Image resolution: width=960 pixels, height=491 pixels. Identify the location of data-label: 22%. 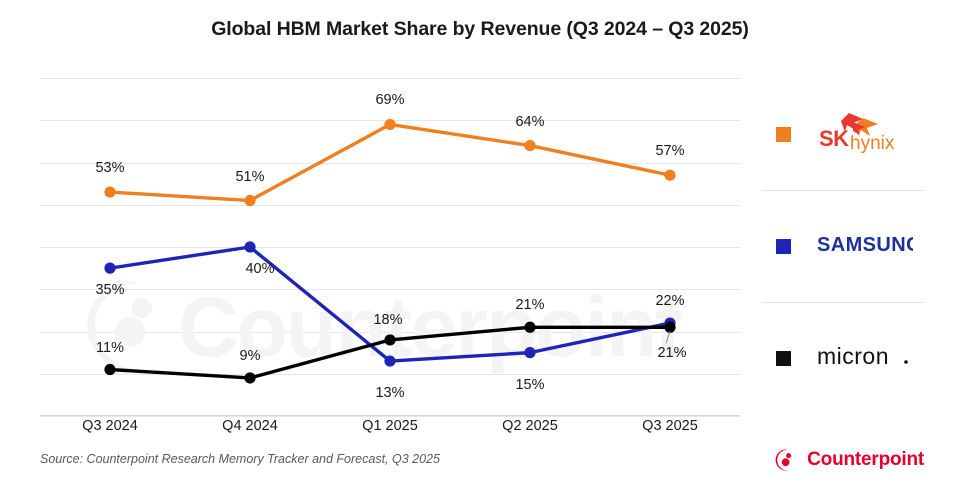
(670, 301).